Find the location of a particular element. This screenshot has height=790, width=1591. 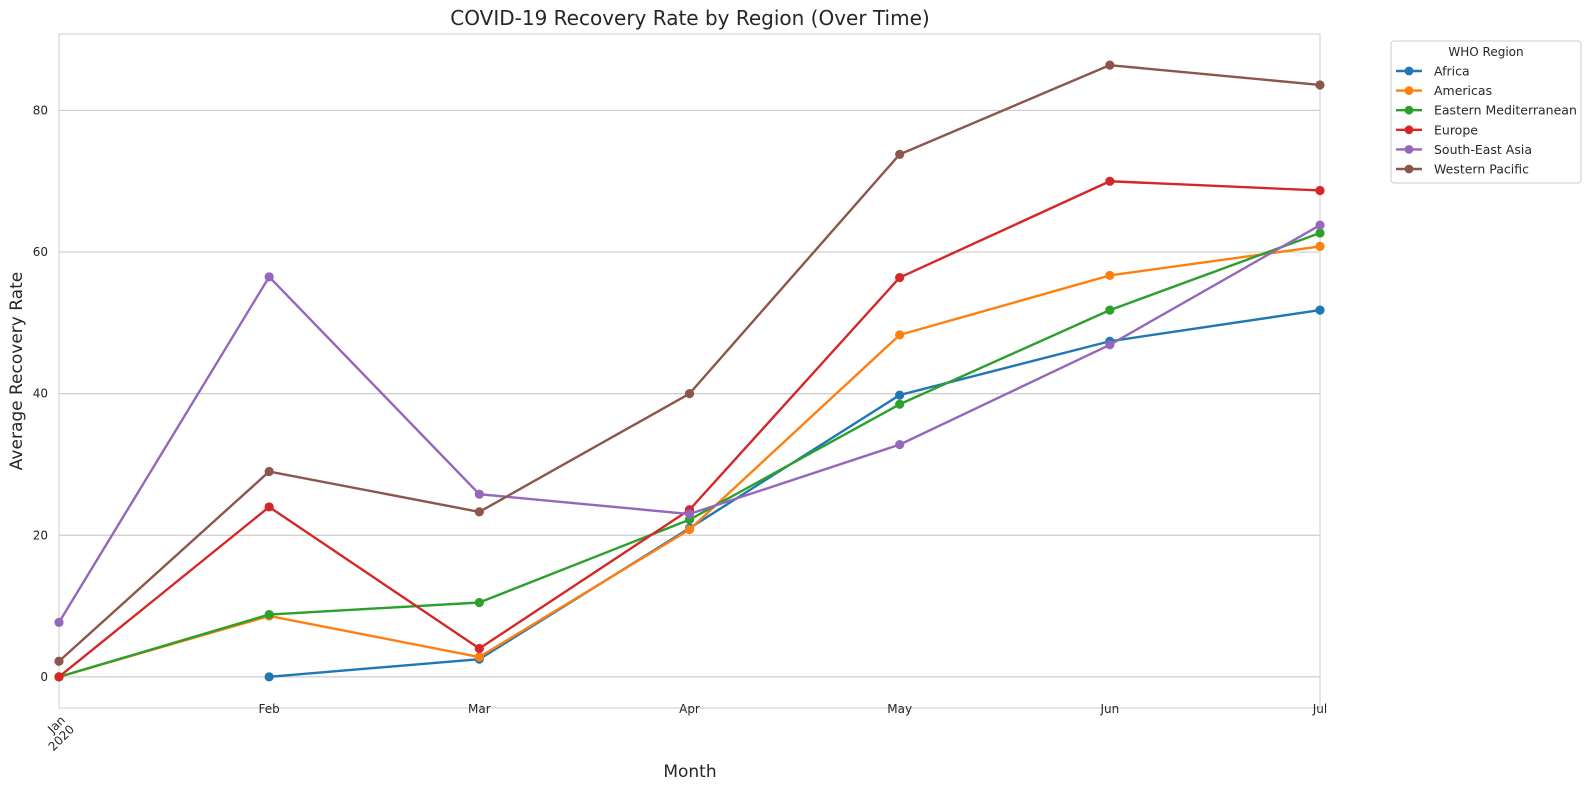

legend-label: Eastern Mediterranean is located at coordinates (1505, 110).